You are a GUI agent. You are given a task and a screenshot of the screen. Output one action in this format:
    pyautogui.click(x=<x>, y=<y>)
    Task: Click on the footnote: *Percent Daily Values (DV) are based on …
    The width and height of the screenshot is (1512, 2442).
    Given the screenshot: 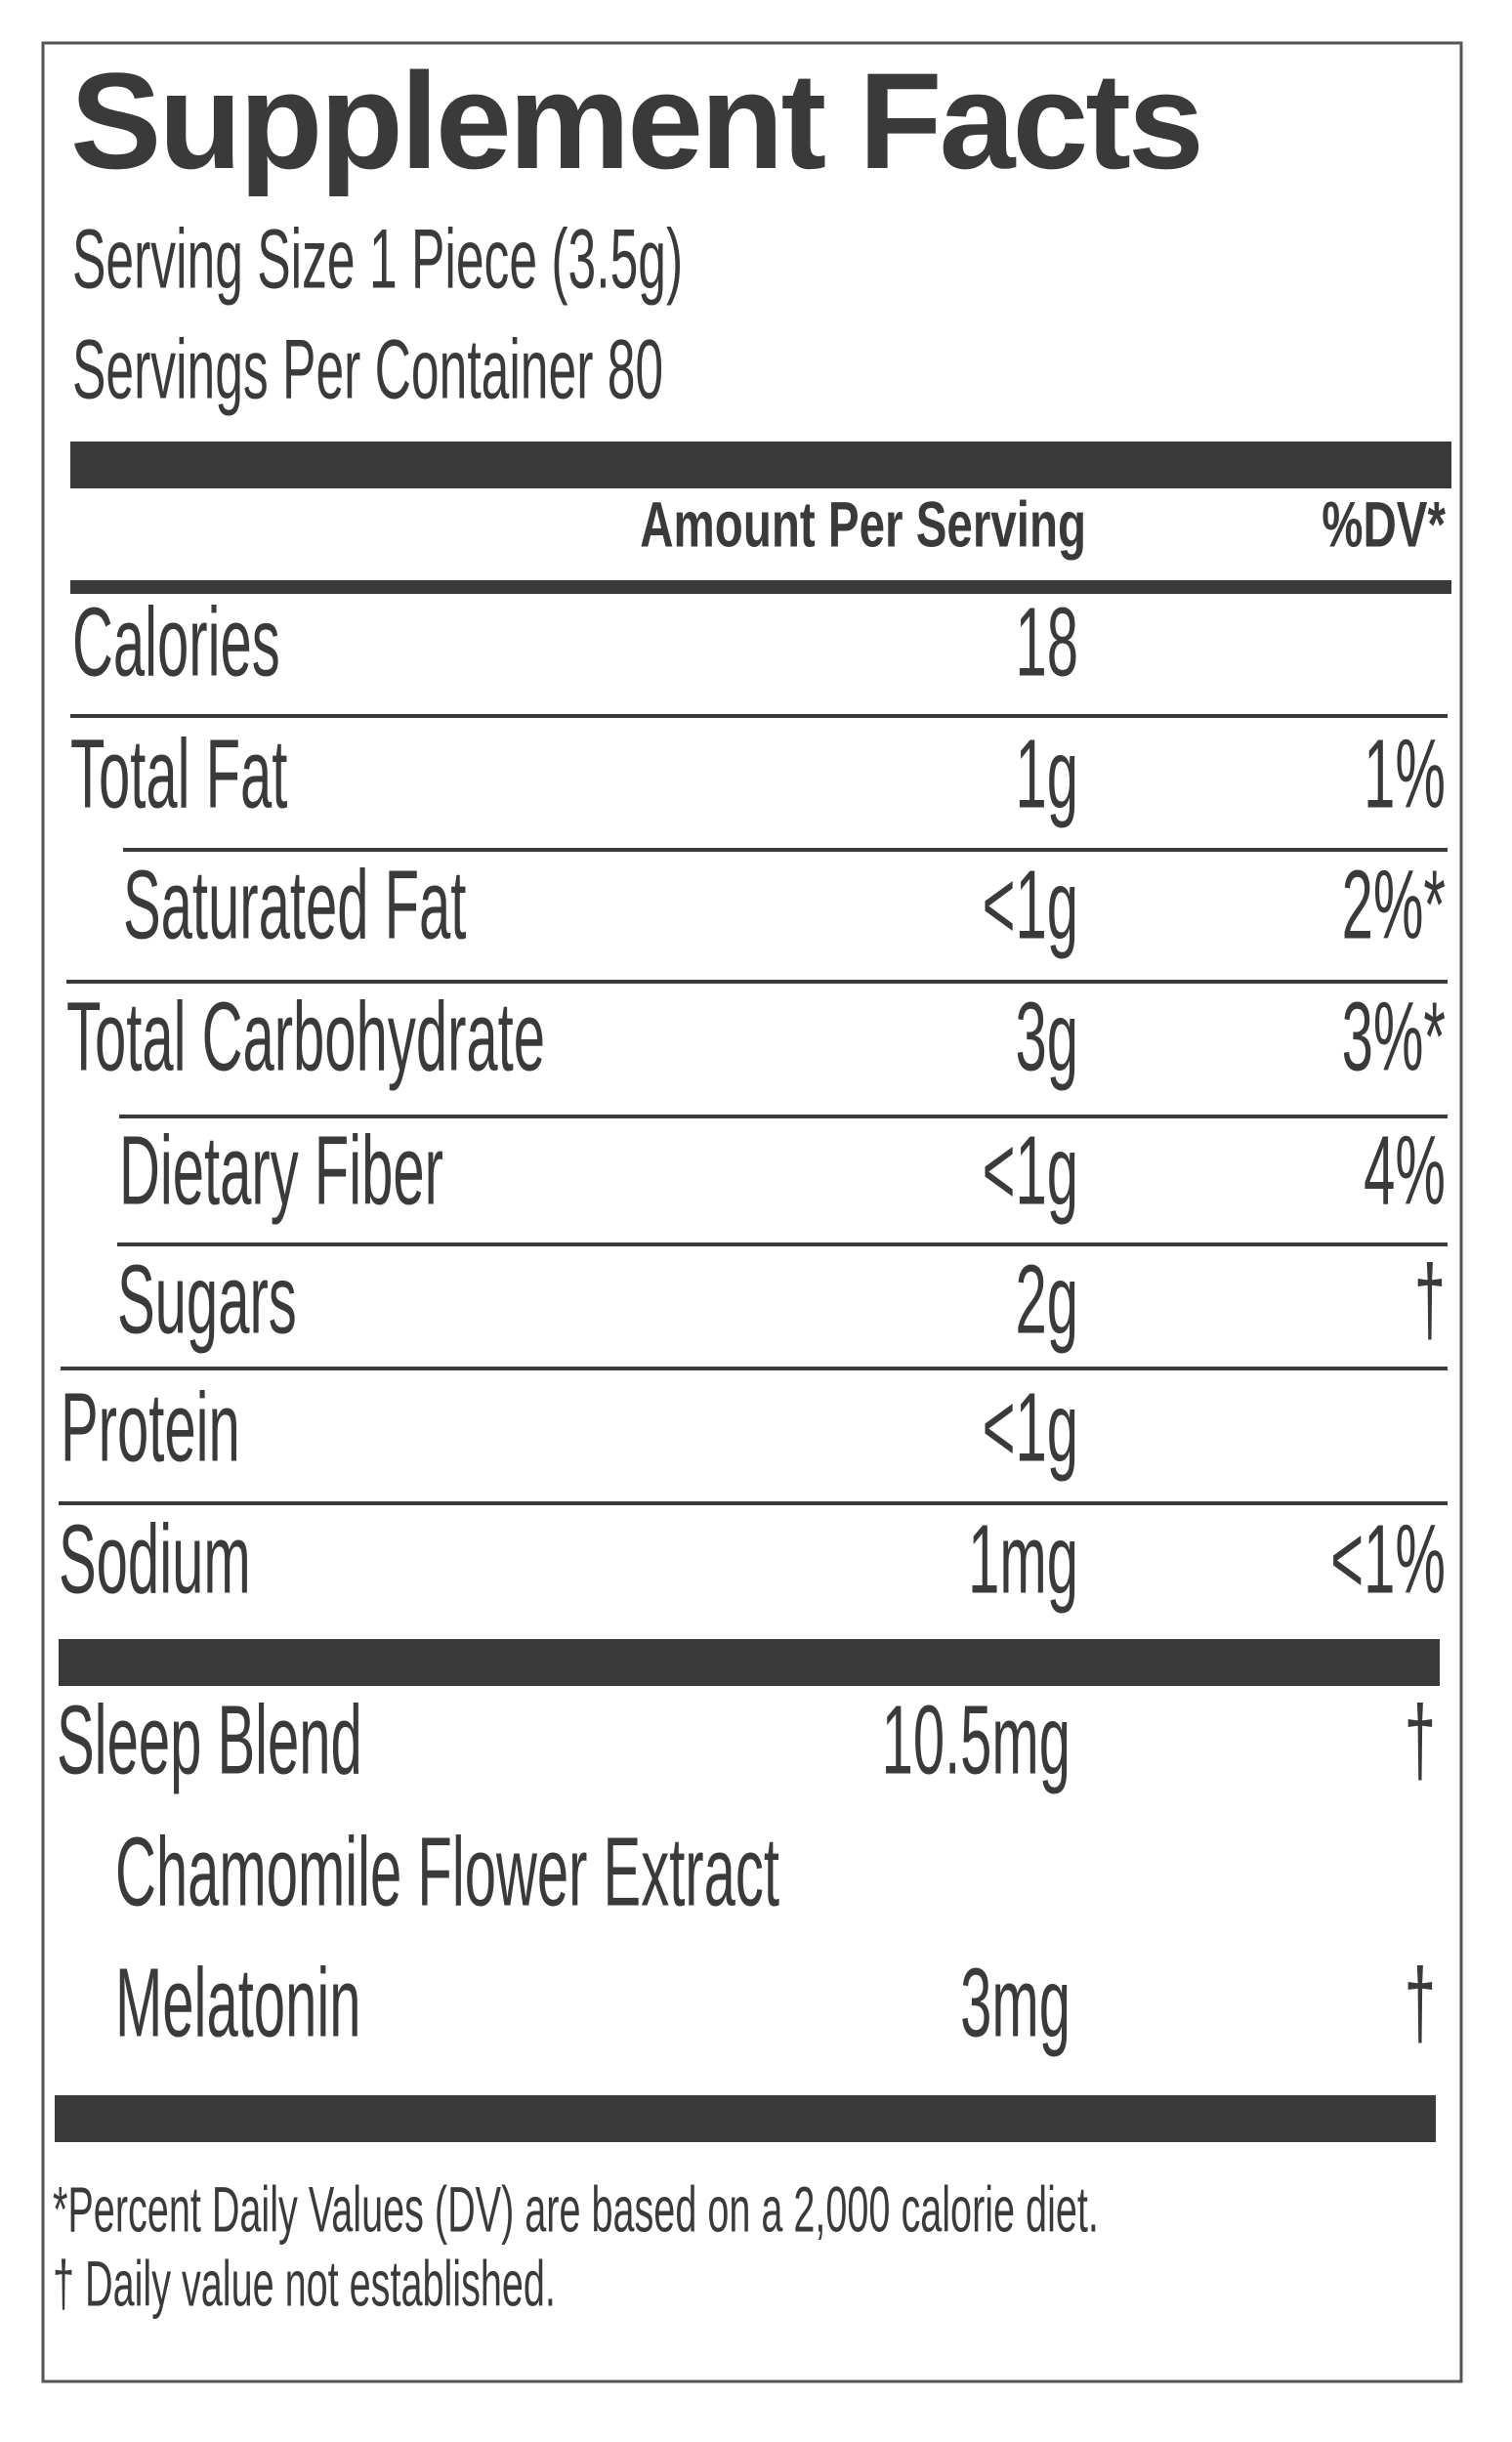 What is the action you would take?
    pyautogui.click(x=576, y=2209)
    